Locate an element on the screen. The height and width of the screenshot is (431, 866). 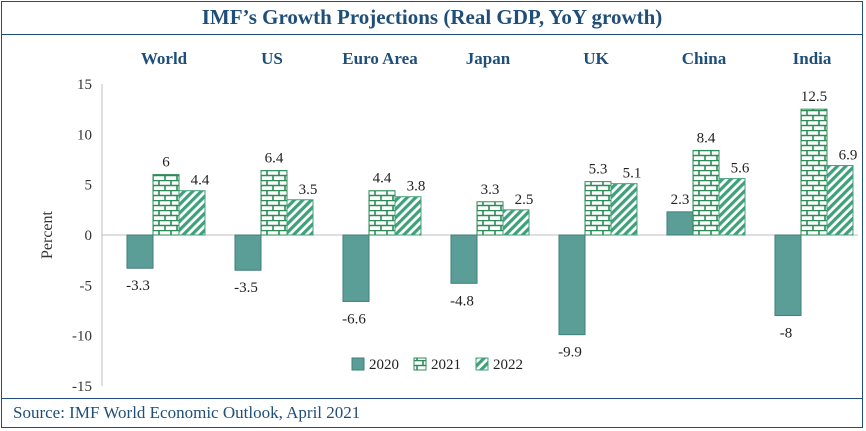
data-label: 6 is located at coordinates (166, 163).